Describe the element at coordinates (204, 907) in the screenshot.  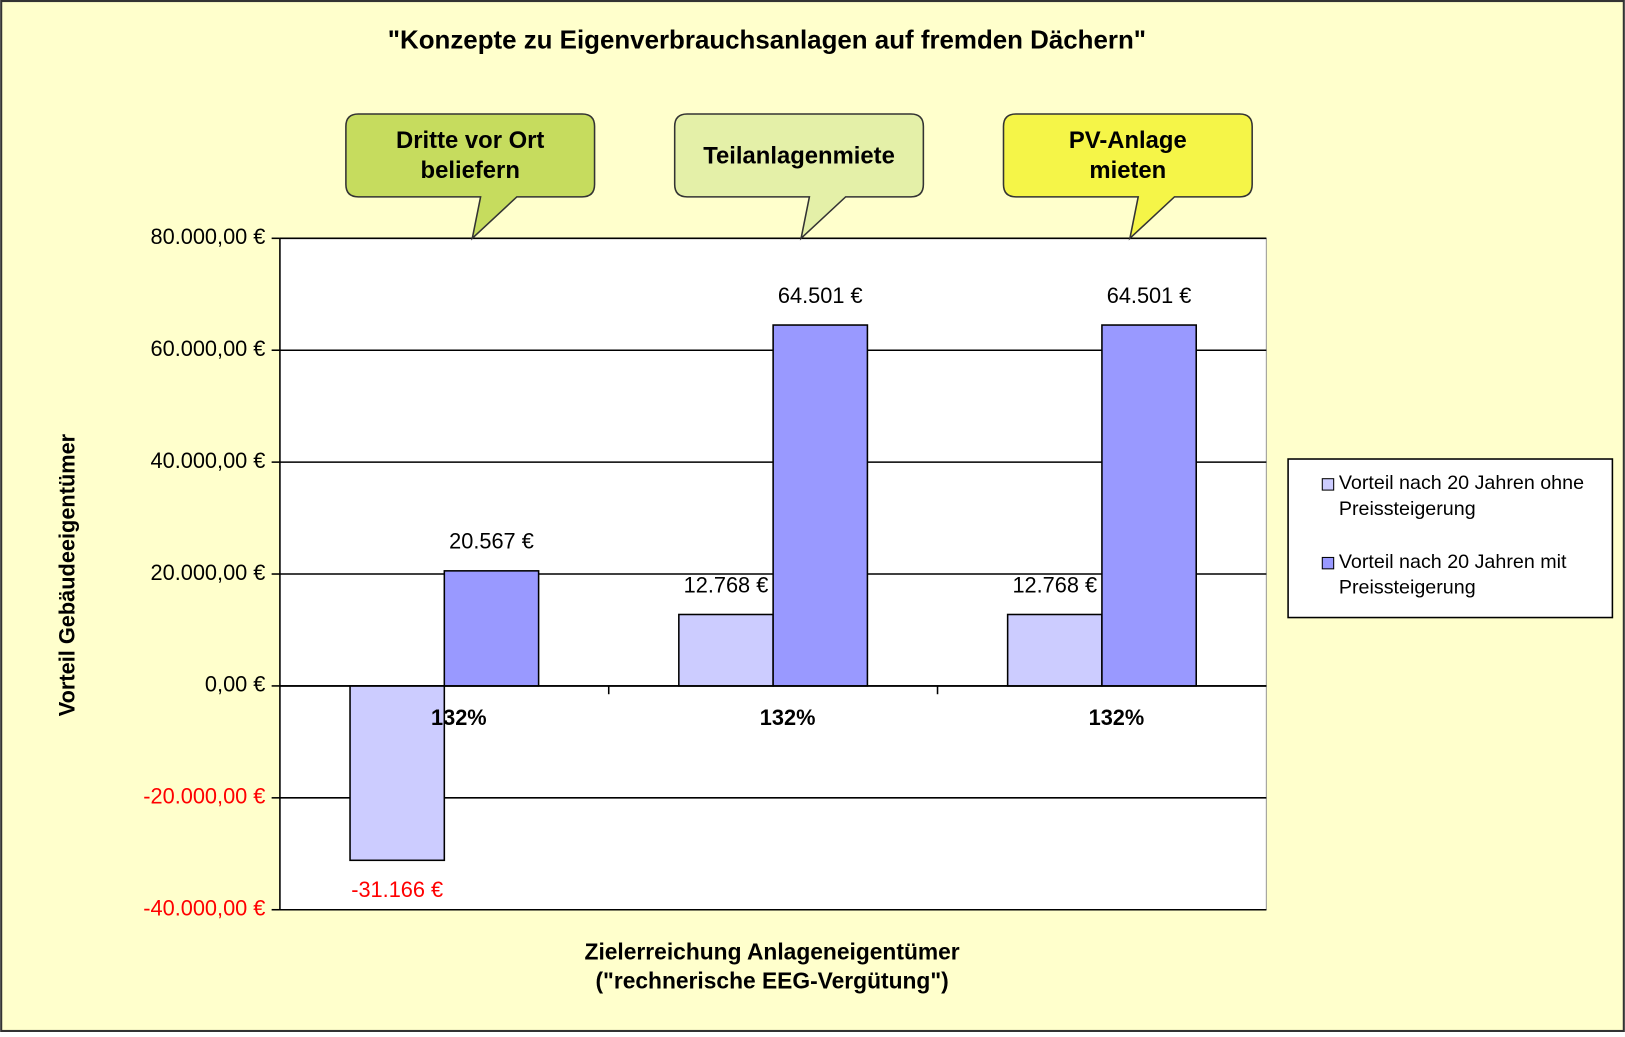
I see `y-tick-label: -40.000,00 €` at that location.